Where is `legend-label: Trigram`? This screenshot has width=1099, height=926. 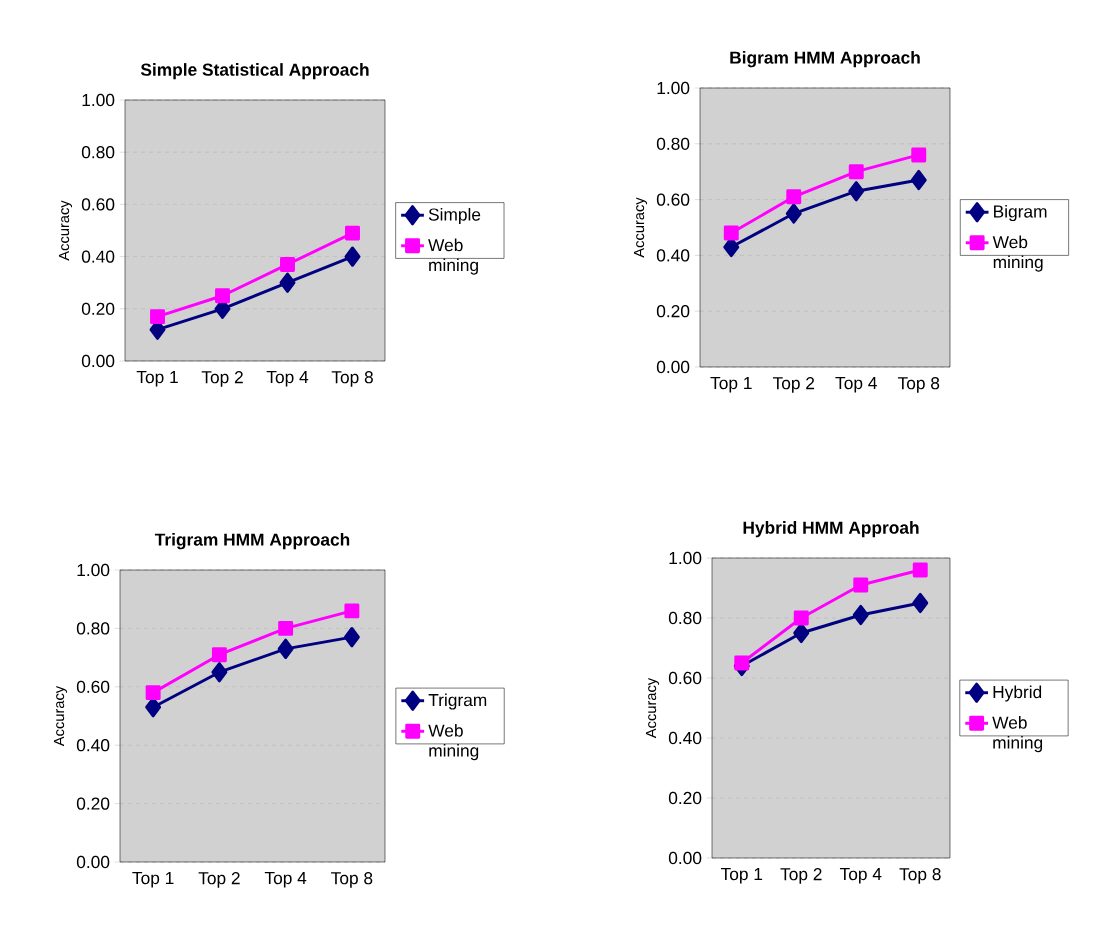 legend-label: Trigram is located at coordinates (457, 701).